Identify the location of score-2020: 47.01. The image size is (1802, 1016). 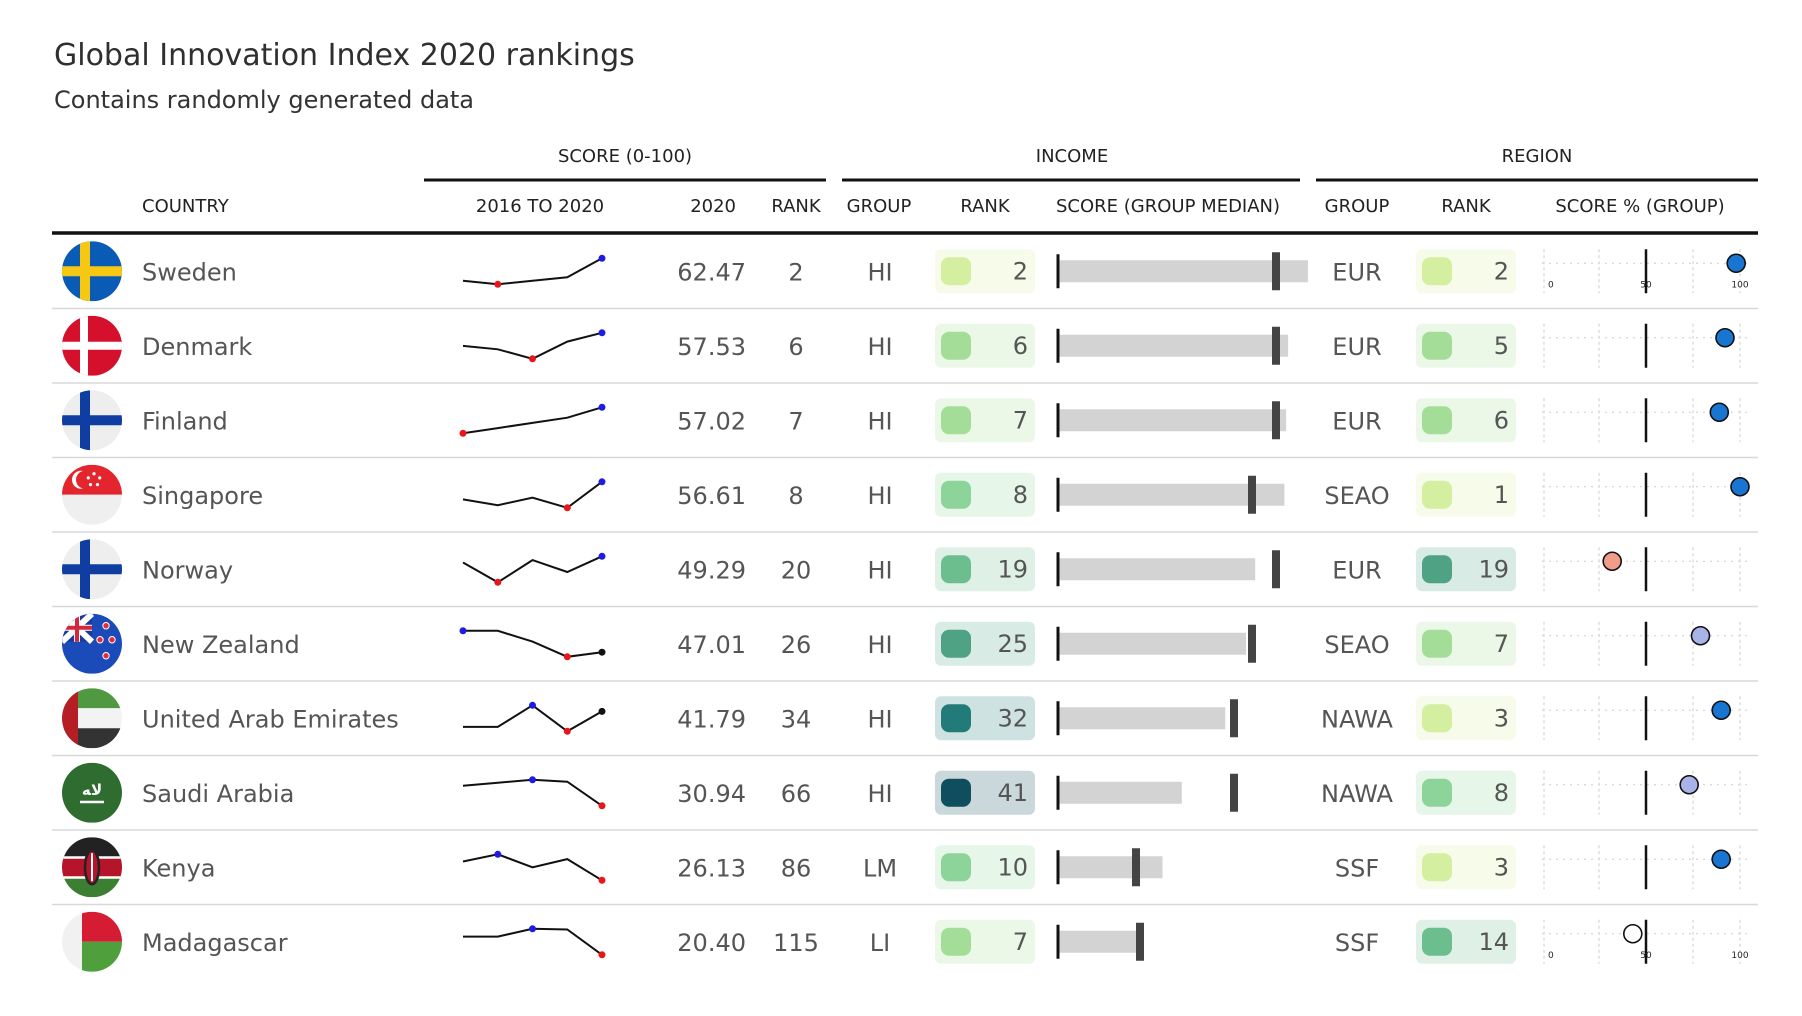
(711, 645).